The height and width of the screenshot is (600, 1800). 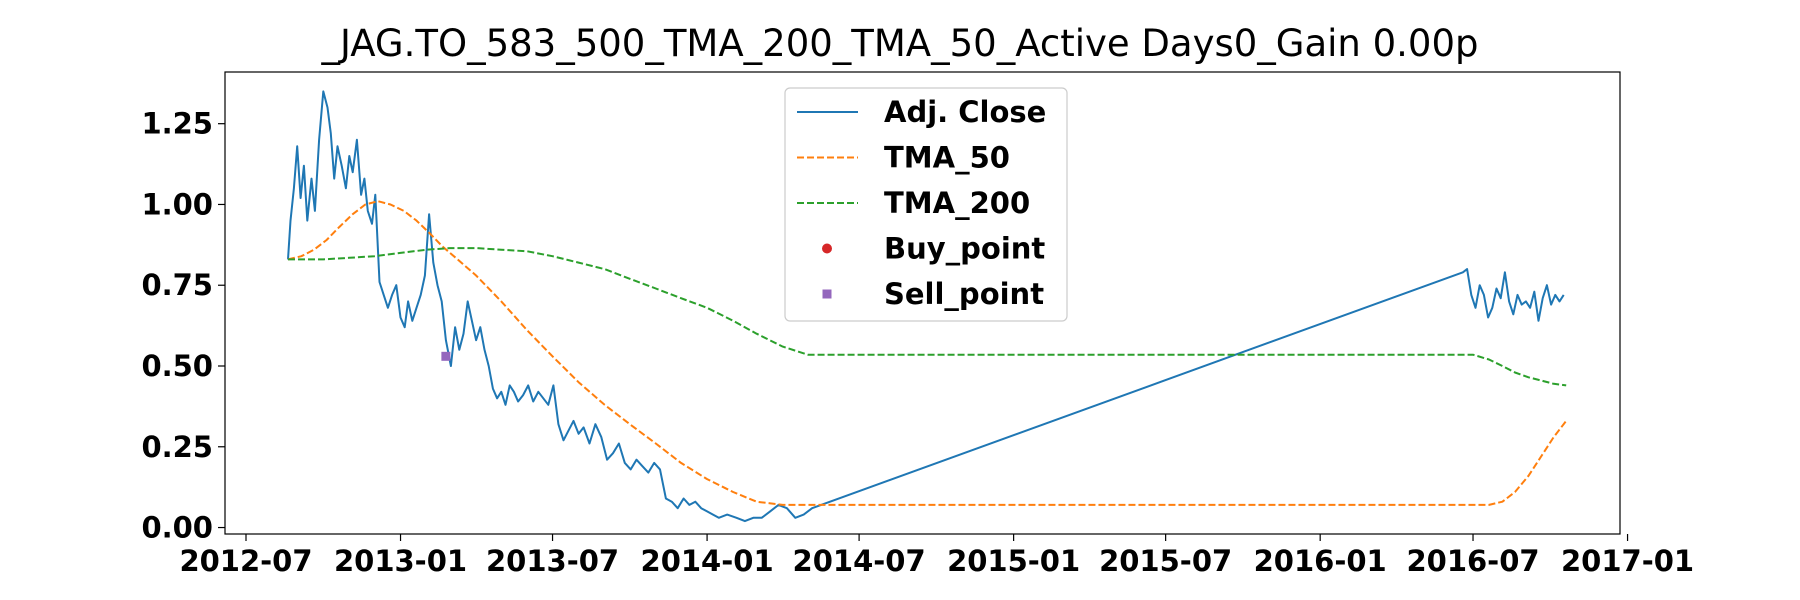 I want to click on y-axis: 0.00 0.25 0.50 0.75 1.00 1.25, so click(x=183, y=326).